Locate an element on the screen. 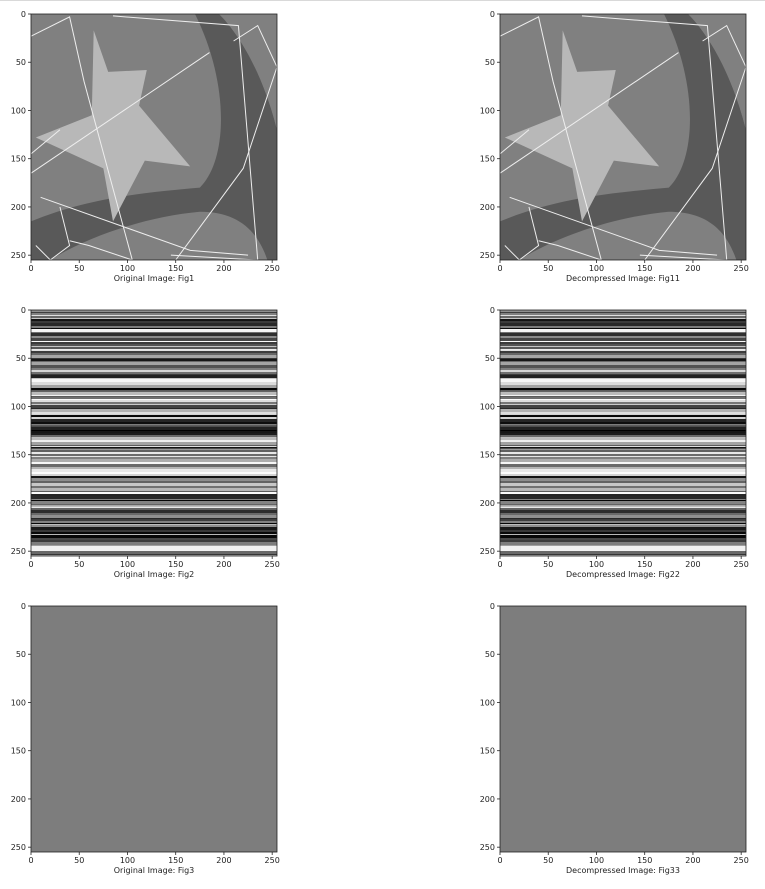  y-tick-label: 0 is located at coordinates (492, 310).